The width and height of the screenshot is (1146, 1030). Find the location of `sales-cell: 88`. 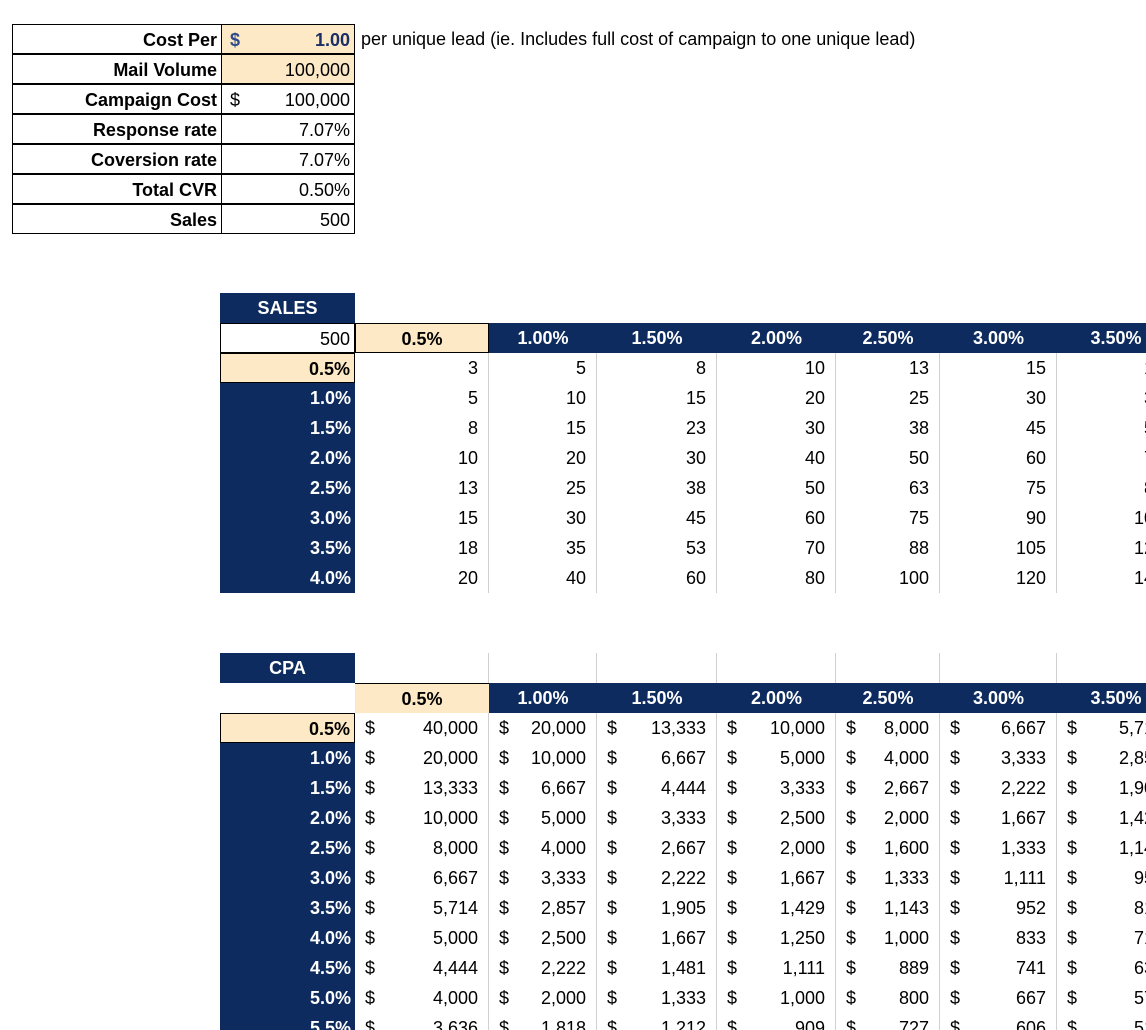

sales-cell: 88 is located at coordinates (1101, 488).